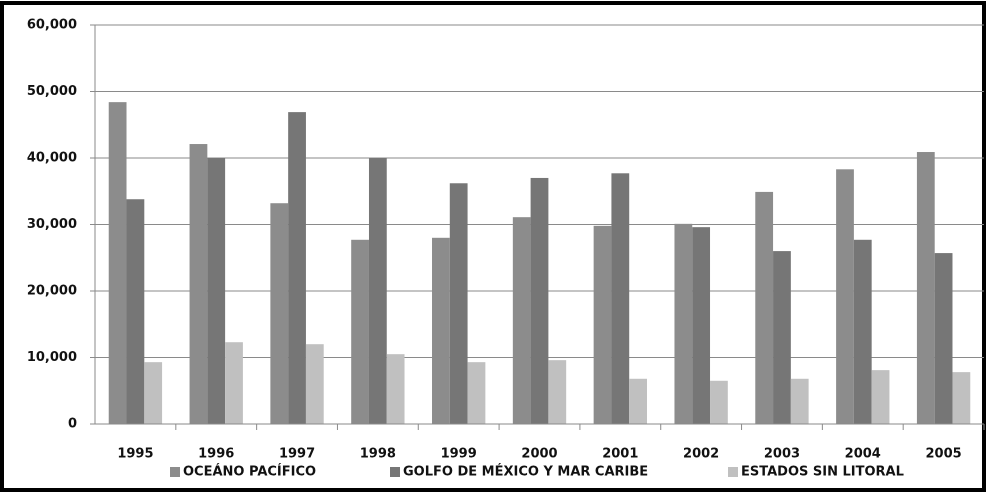 This screenshot has width=987, height=492. I want to click on x-tick-label: 2001, so click(620, 454).